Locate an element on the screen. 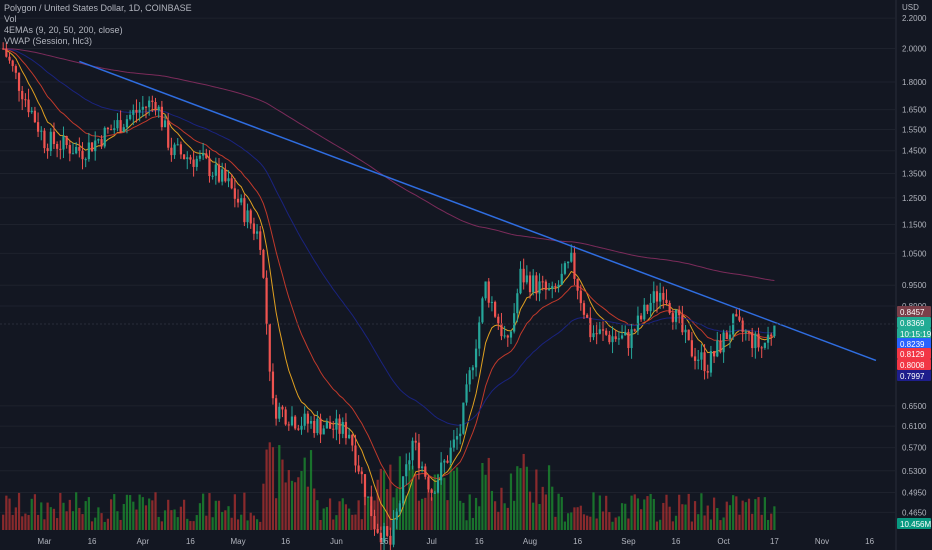 This screenshot has height=550, width=932. price-tag-label: 0.8129 is located at coordinates (912, 354).